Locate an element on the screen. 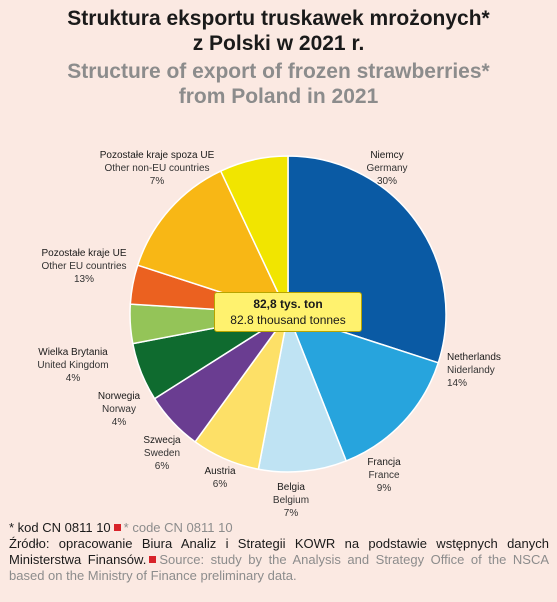 Image resolution: width=557 pixels, height=602 pixels. slice-label-primary: Niemcy is located at coordinates (386, 155).